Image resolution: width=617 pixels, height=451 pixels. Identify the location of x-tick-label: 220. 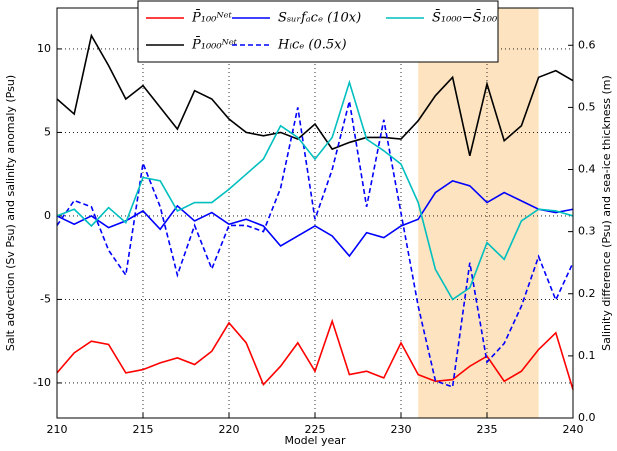
(229, 429).